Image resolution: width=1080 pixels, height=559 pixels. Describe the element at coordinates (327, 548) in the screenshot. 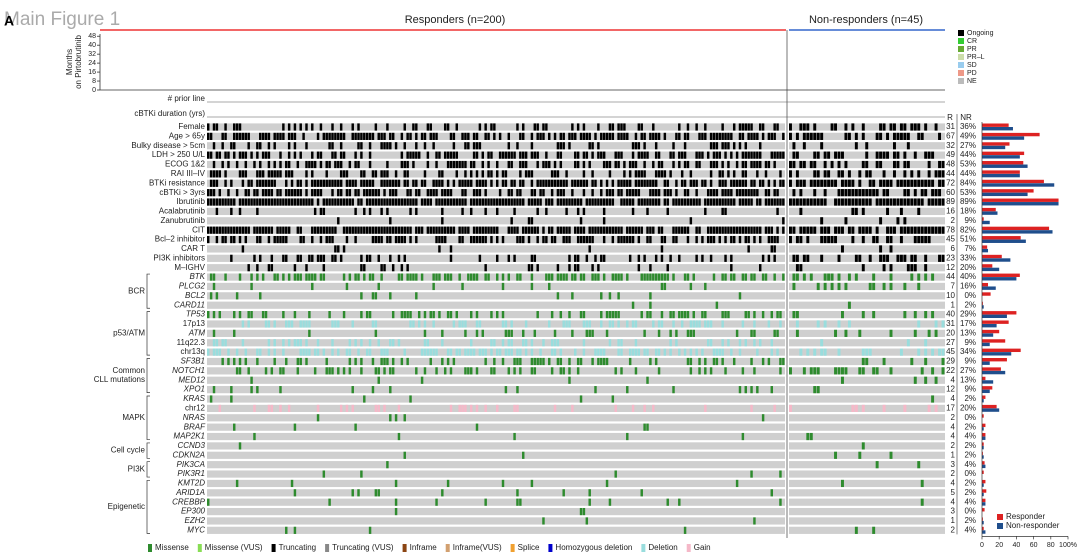

I see `legend-swatch` at that location.